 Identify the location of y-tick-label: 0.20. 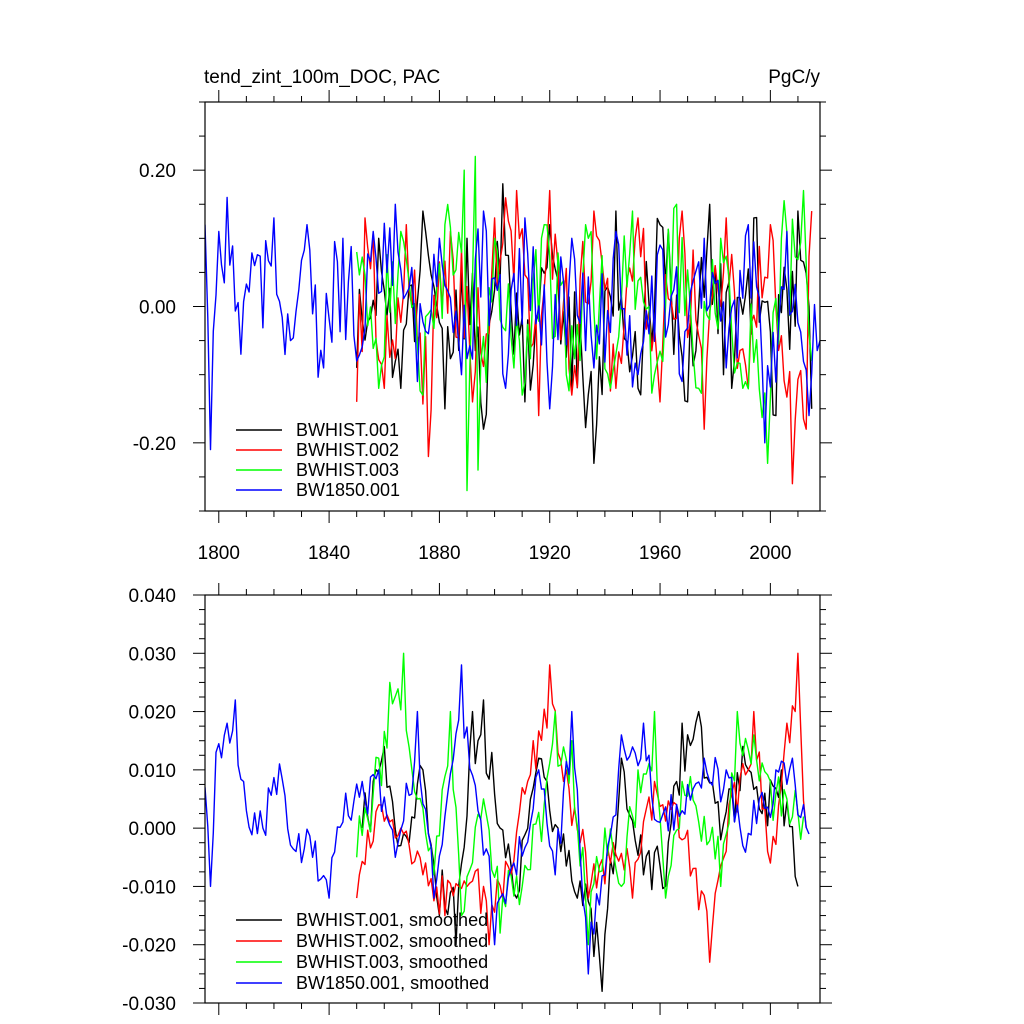
(157, 171).